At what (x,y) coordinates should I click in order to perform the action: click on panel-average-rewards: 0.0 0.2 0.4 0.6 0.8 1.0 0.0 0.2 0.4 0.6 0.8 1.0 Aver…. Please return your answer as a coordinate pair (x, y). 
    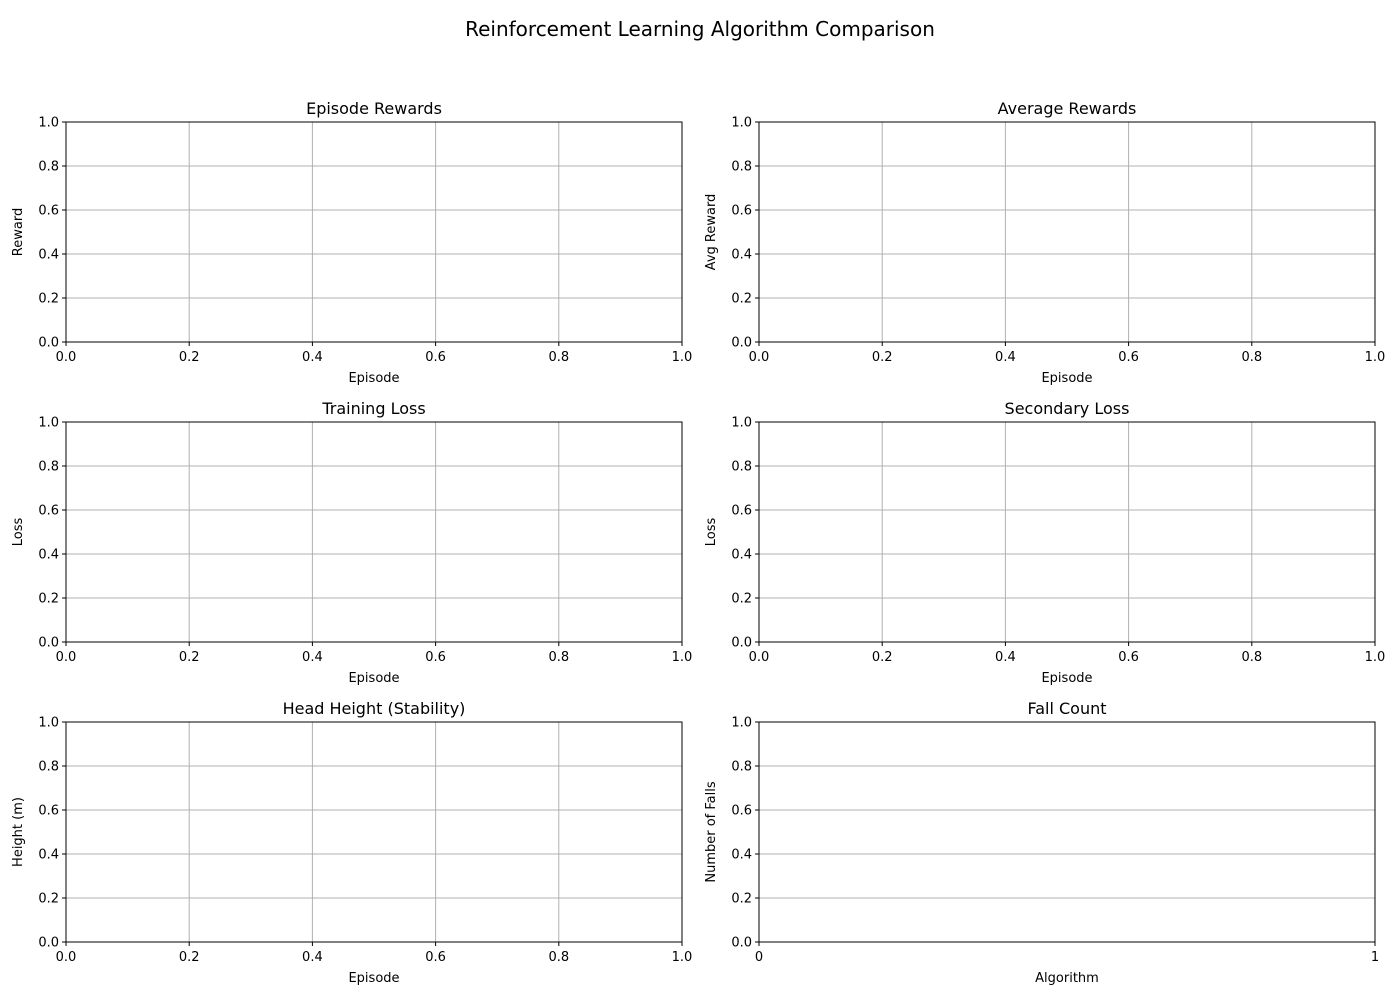
    Looking at the image, I should click on (1044, 242).